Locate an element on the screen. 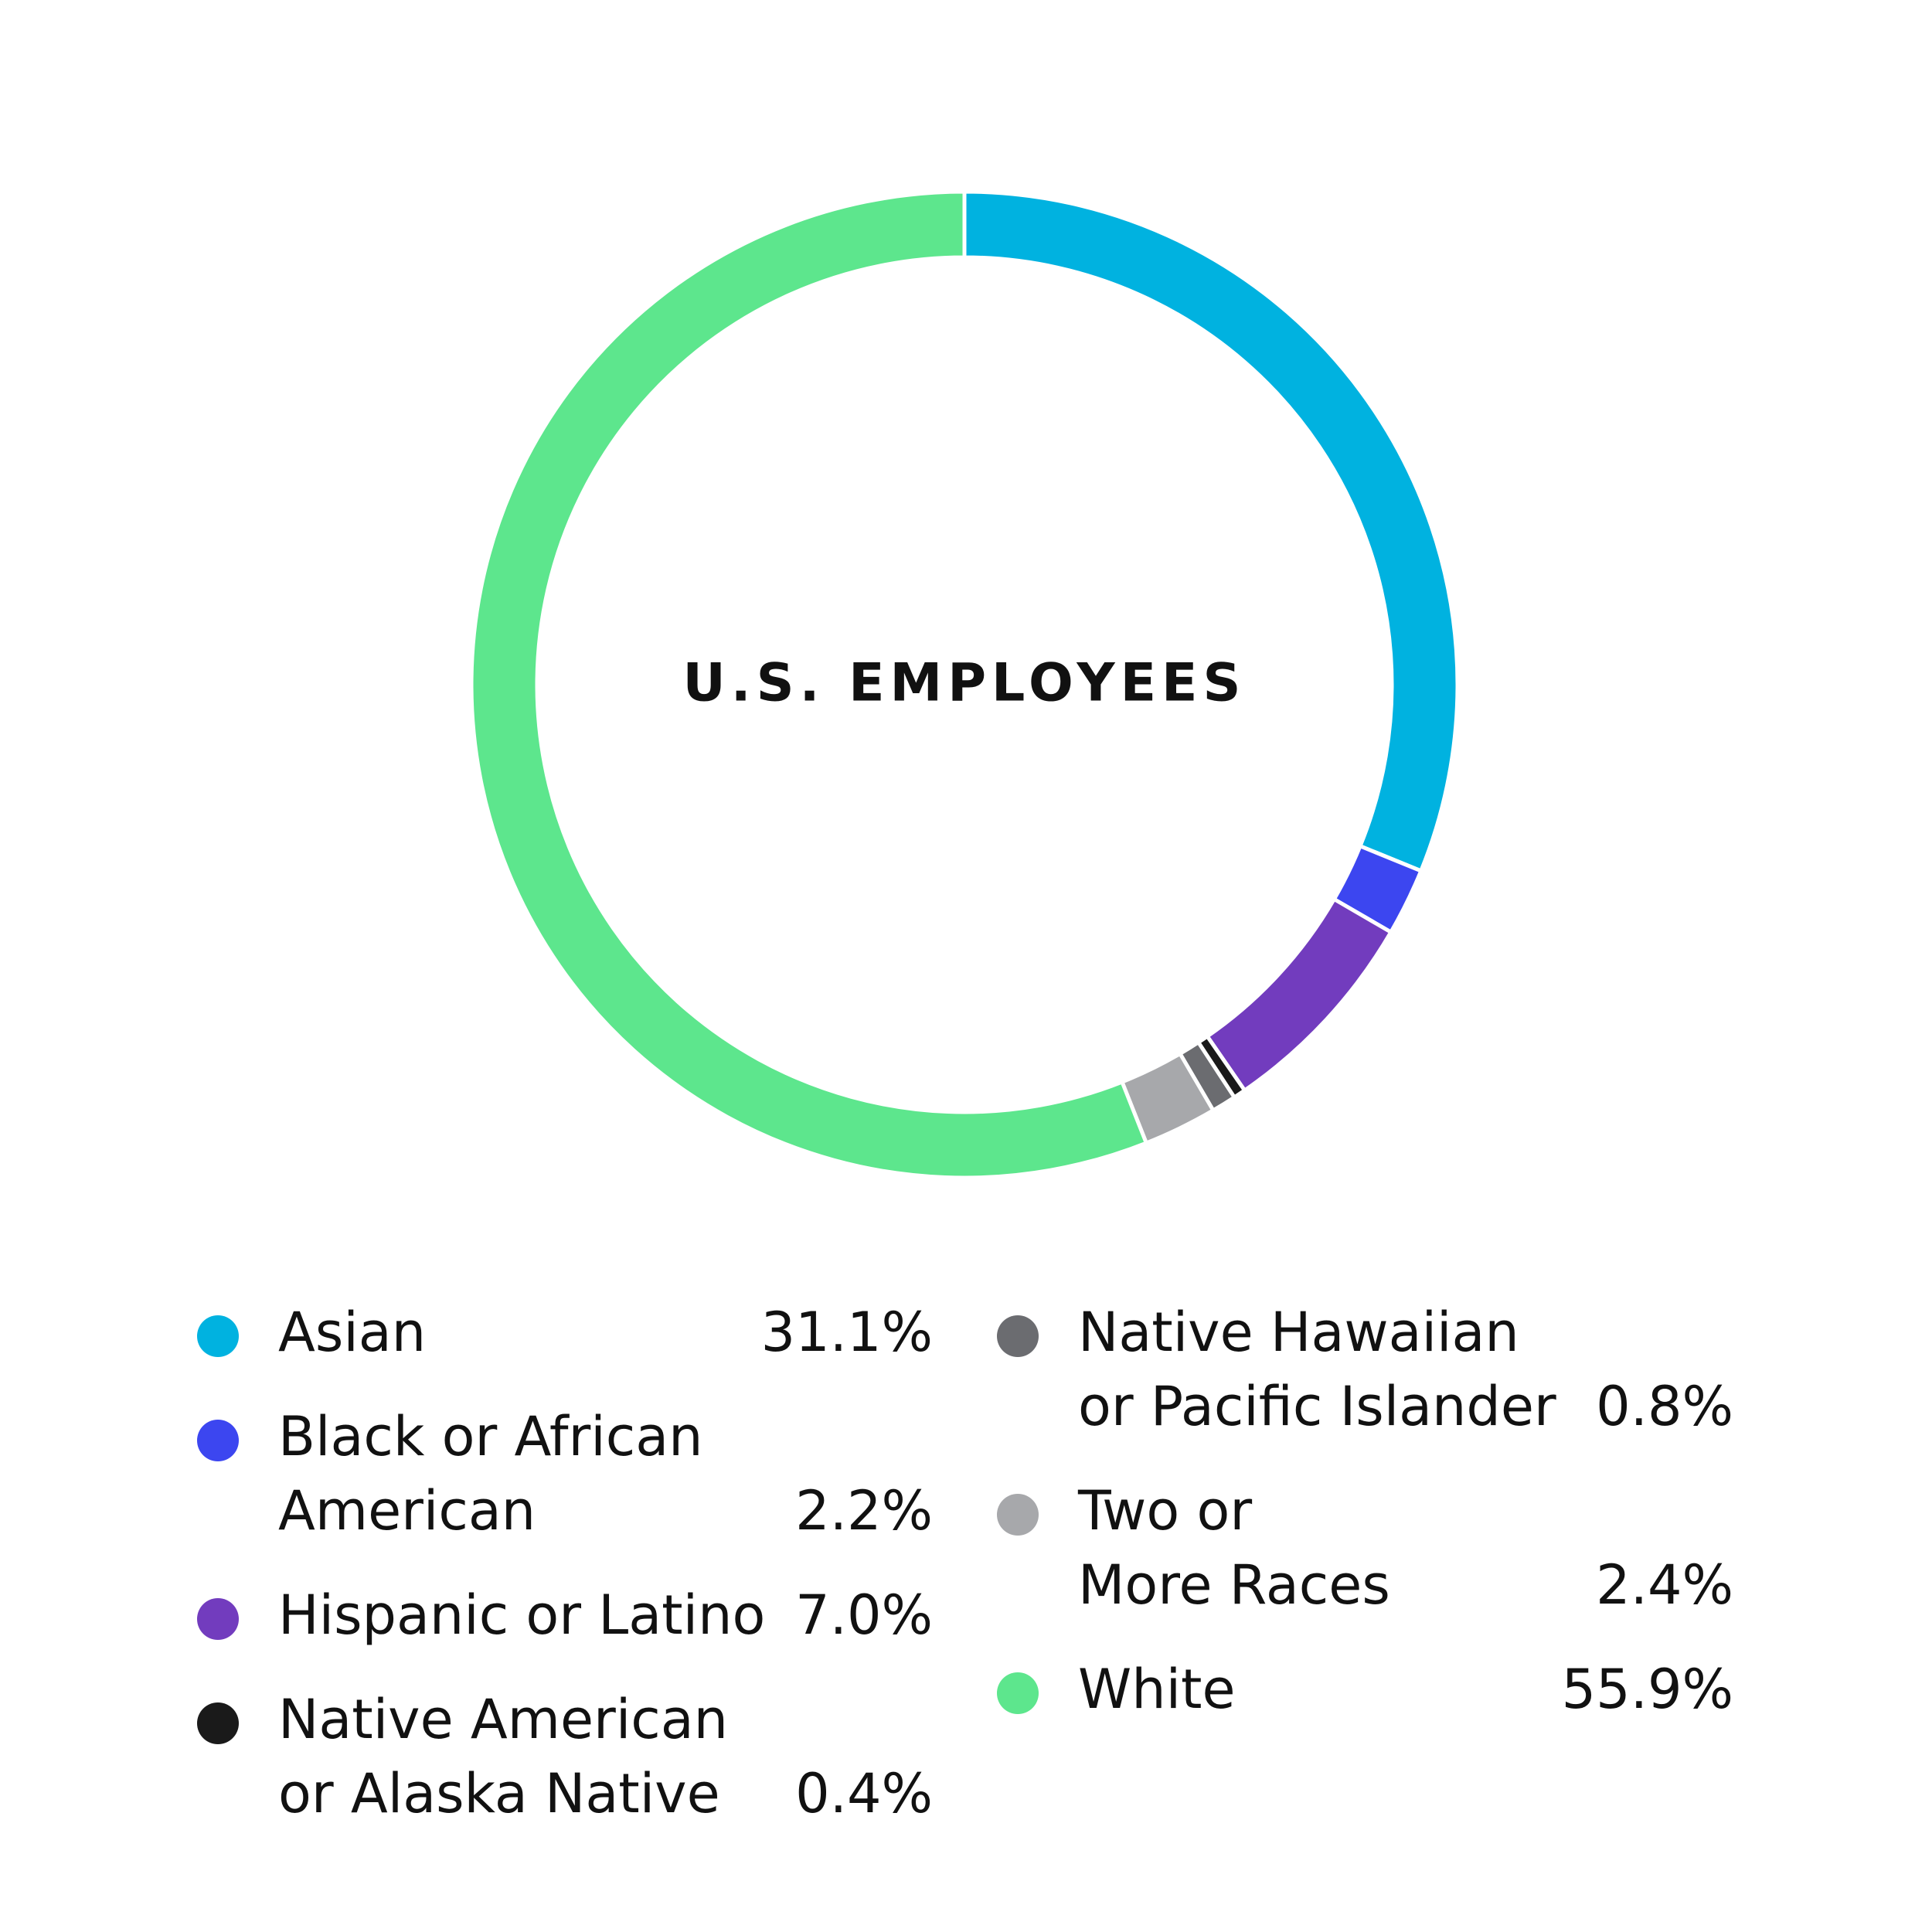 The width and height of the screenshot is (1932, 1932). legend-value: 0.4% is located at coordinates (864, 1794).